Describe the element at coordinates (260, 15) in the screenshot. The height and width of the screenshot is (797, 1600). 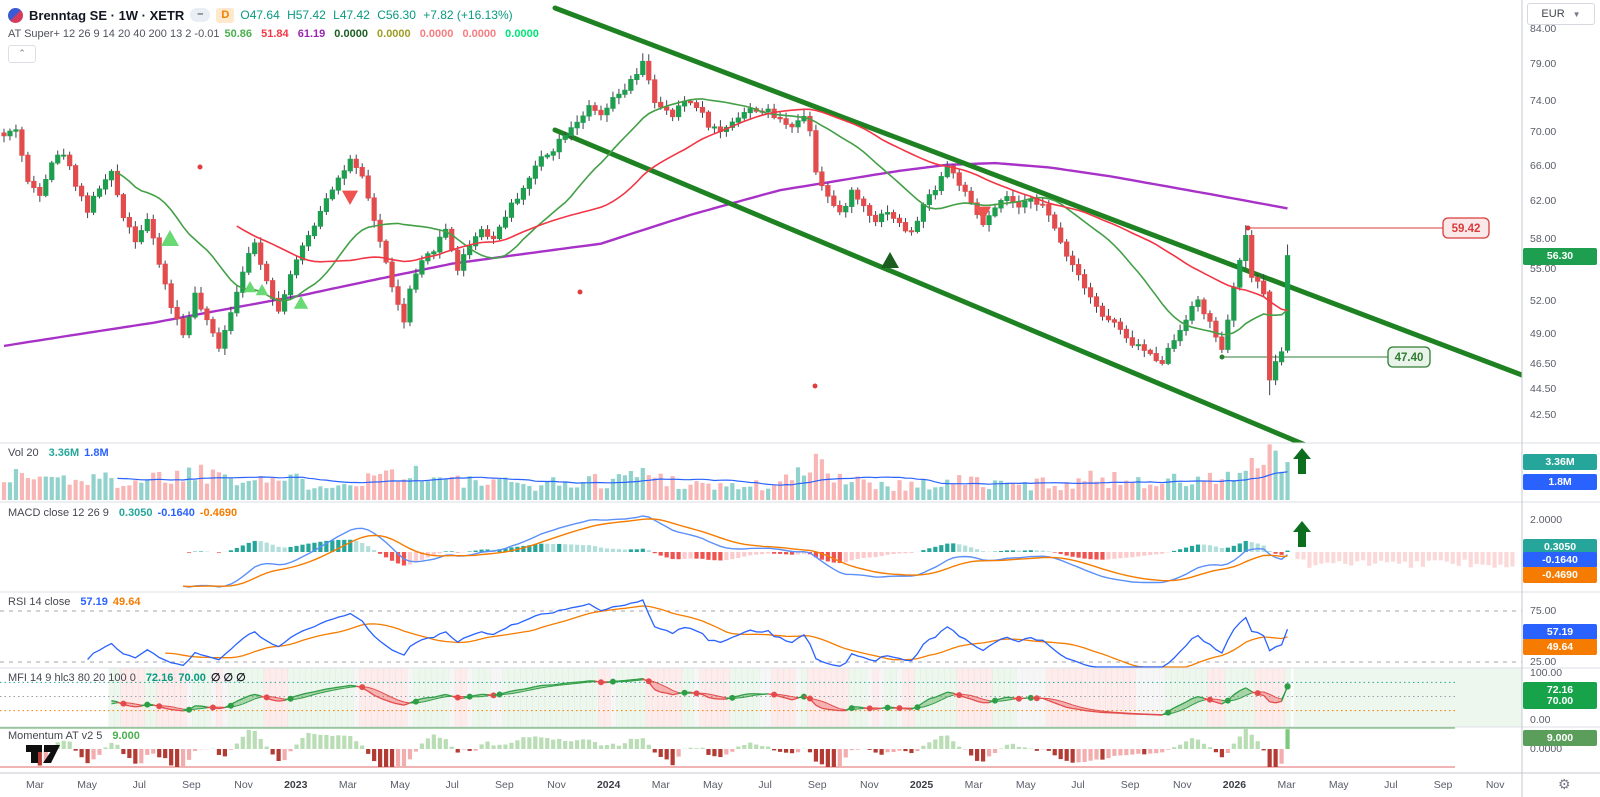
I see `open-value: O47.64` at that location.